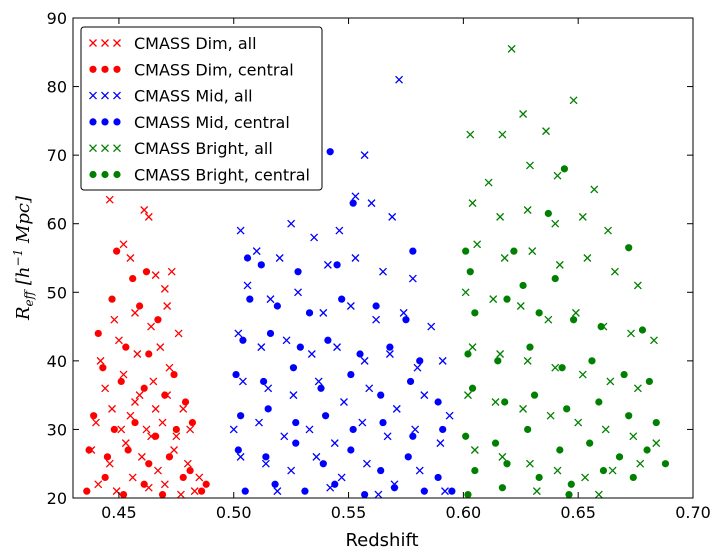 This screenshot has height=558, width=720. I want to click on legend-entry: CMASS Mid, all, so click(171, 96).